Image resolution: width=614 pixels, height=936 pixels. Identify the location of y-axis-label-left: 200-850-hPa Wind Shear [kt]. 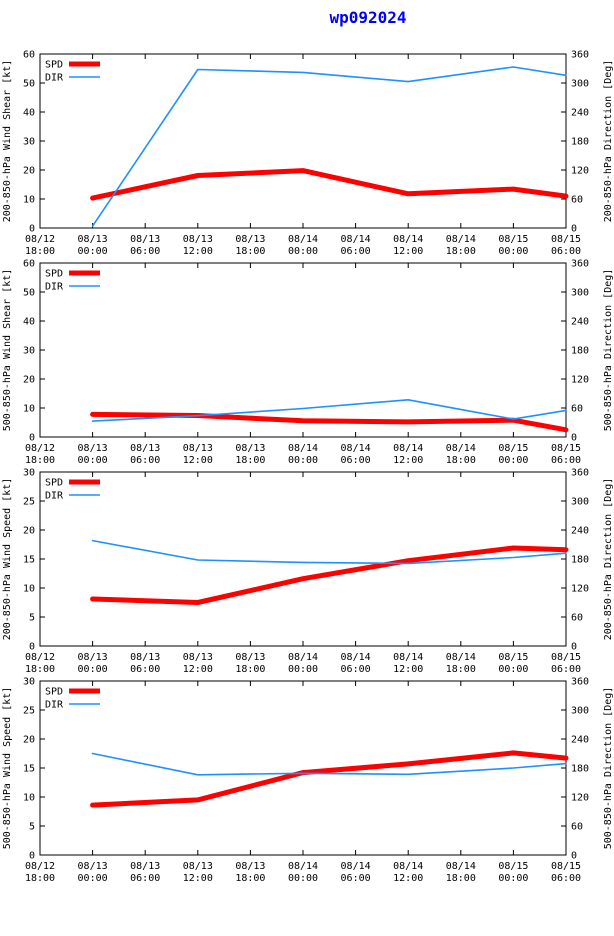
(7, 141).